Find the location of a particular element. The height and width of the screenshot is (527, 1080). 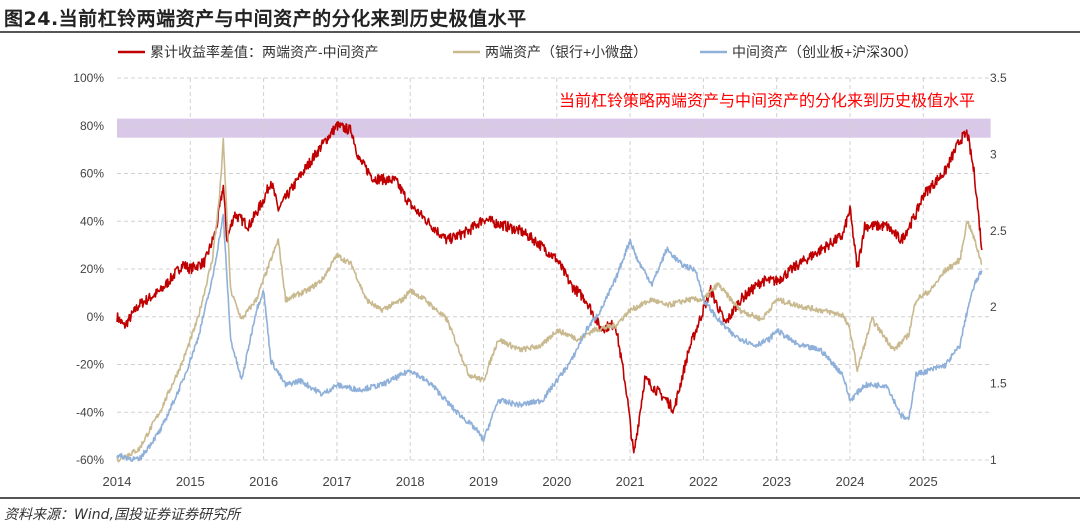

x-tick-label: 2018 is located at coordinates (410, 481).